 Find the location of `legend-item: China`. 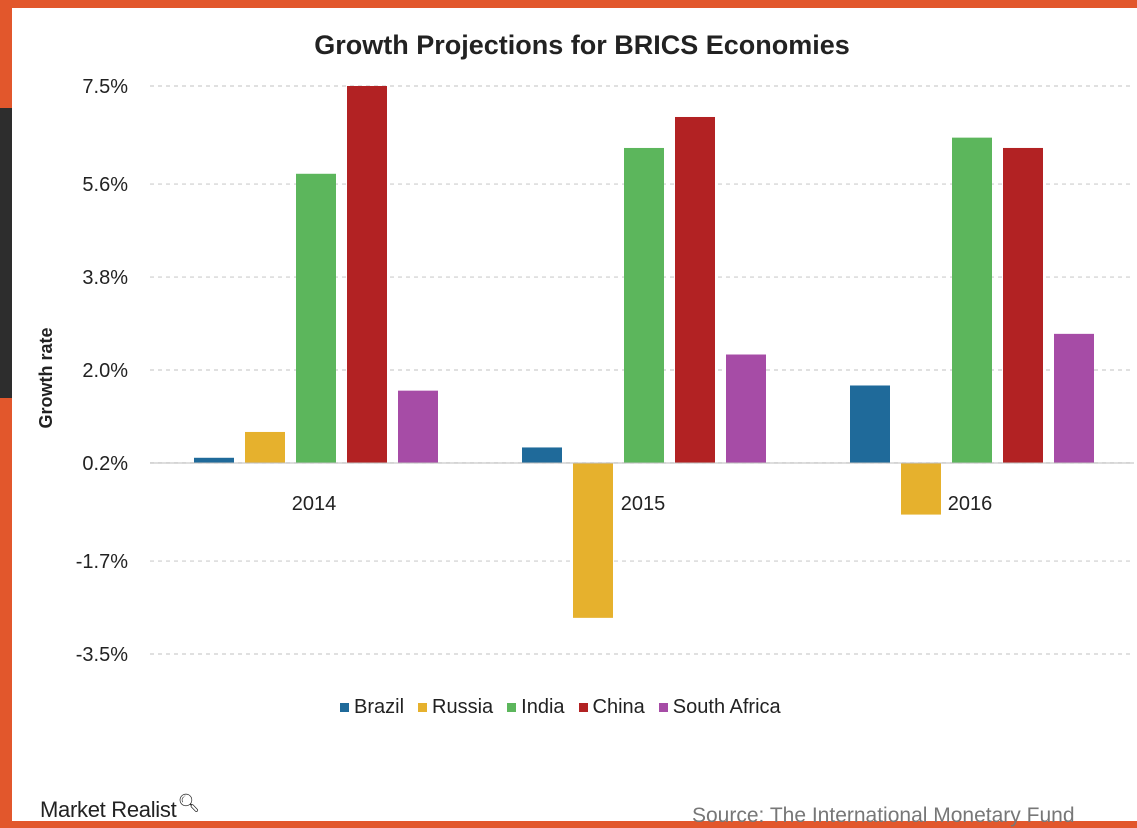

legend-item: China is located at coordinates (611, 707).